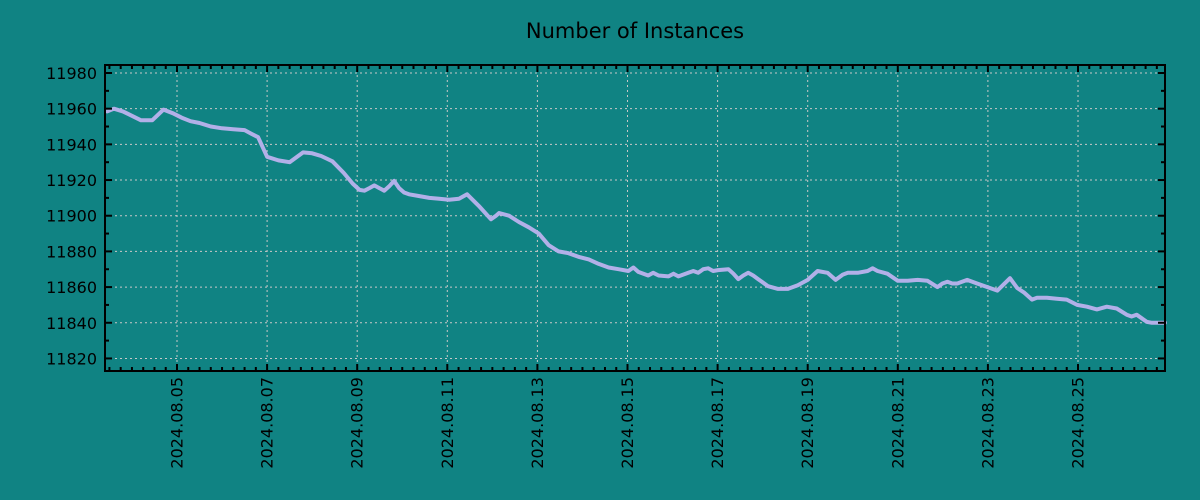 Image resolution: width=1200 pixels, height=500 pixels. Describe the element at coordinates (71, 180) in the screenshot. I see `y-tick-label: 11920` at that location.